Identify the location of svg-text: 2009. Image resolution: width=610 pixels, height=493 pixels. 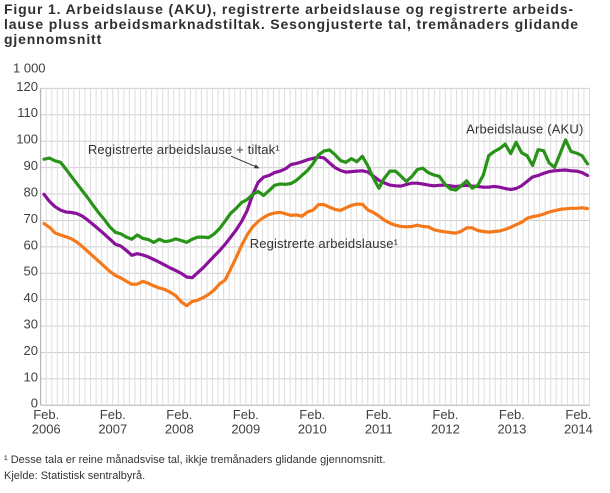
(245, 429).